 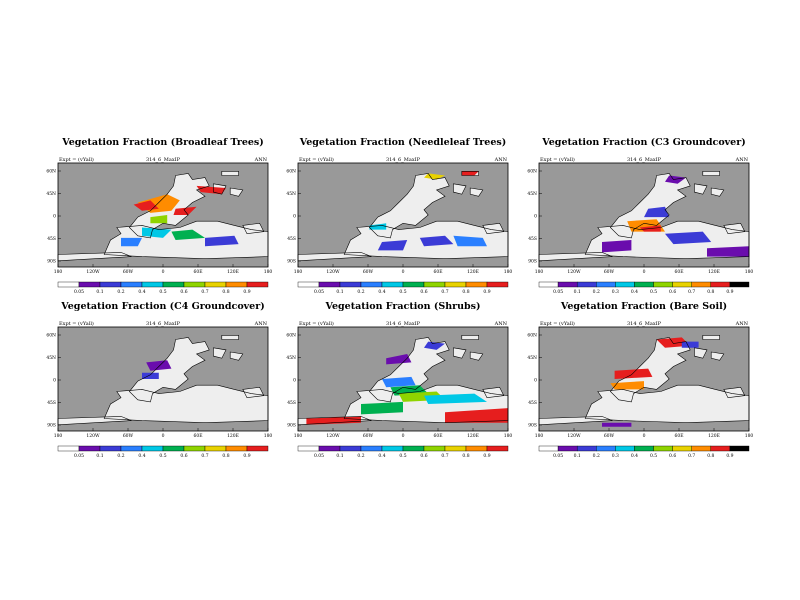 I want to click on panel-title: Vegetation Fraction (Shrubs), so click(x=402, y=306).